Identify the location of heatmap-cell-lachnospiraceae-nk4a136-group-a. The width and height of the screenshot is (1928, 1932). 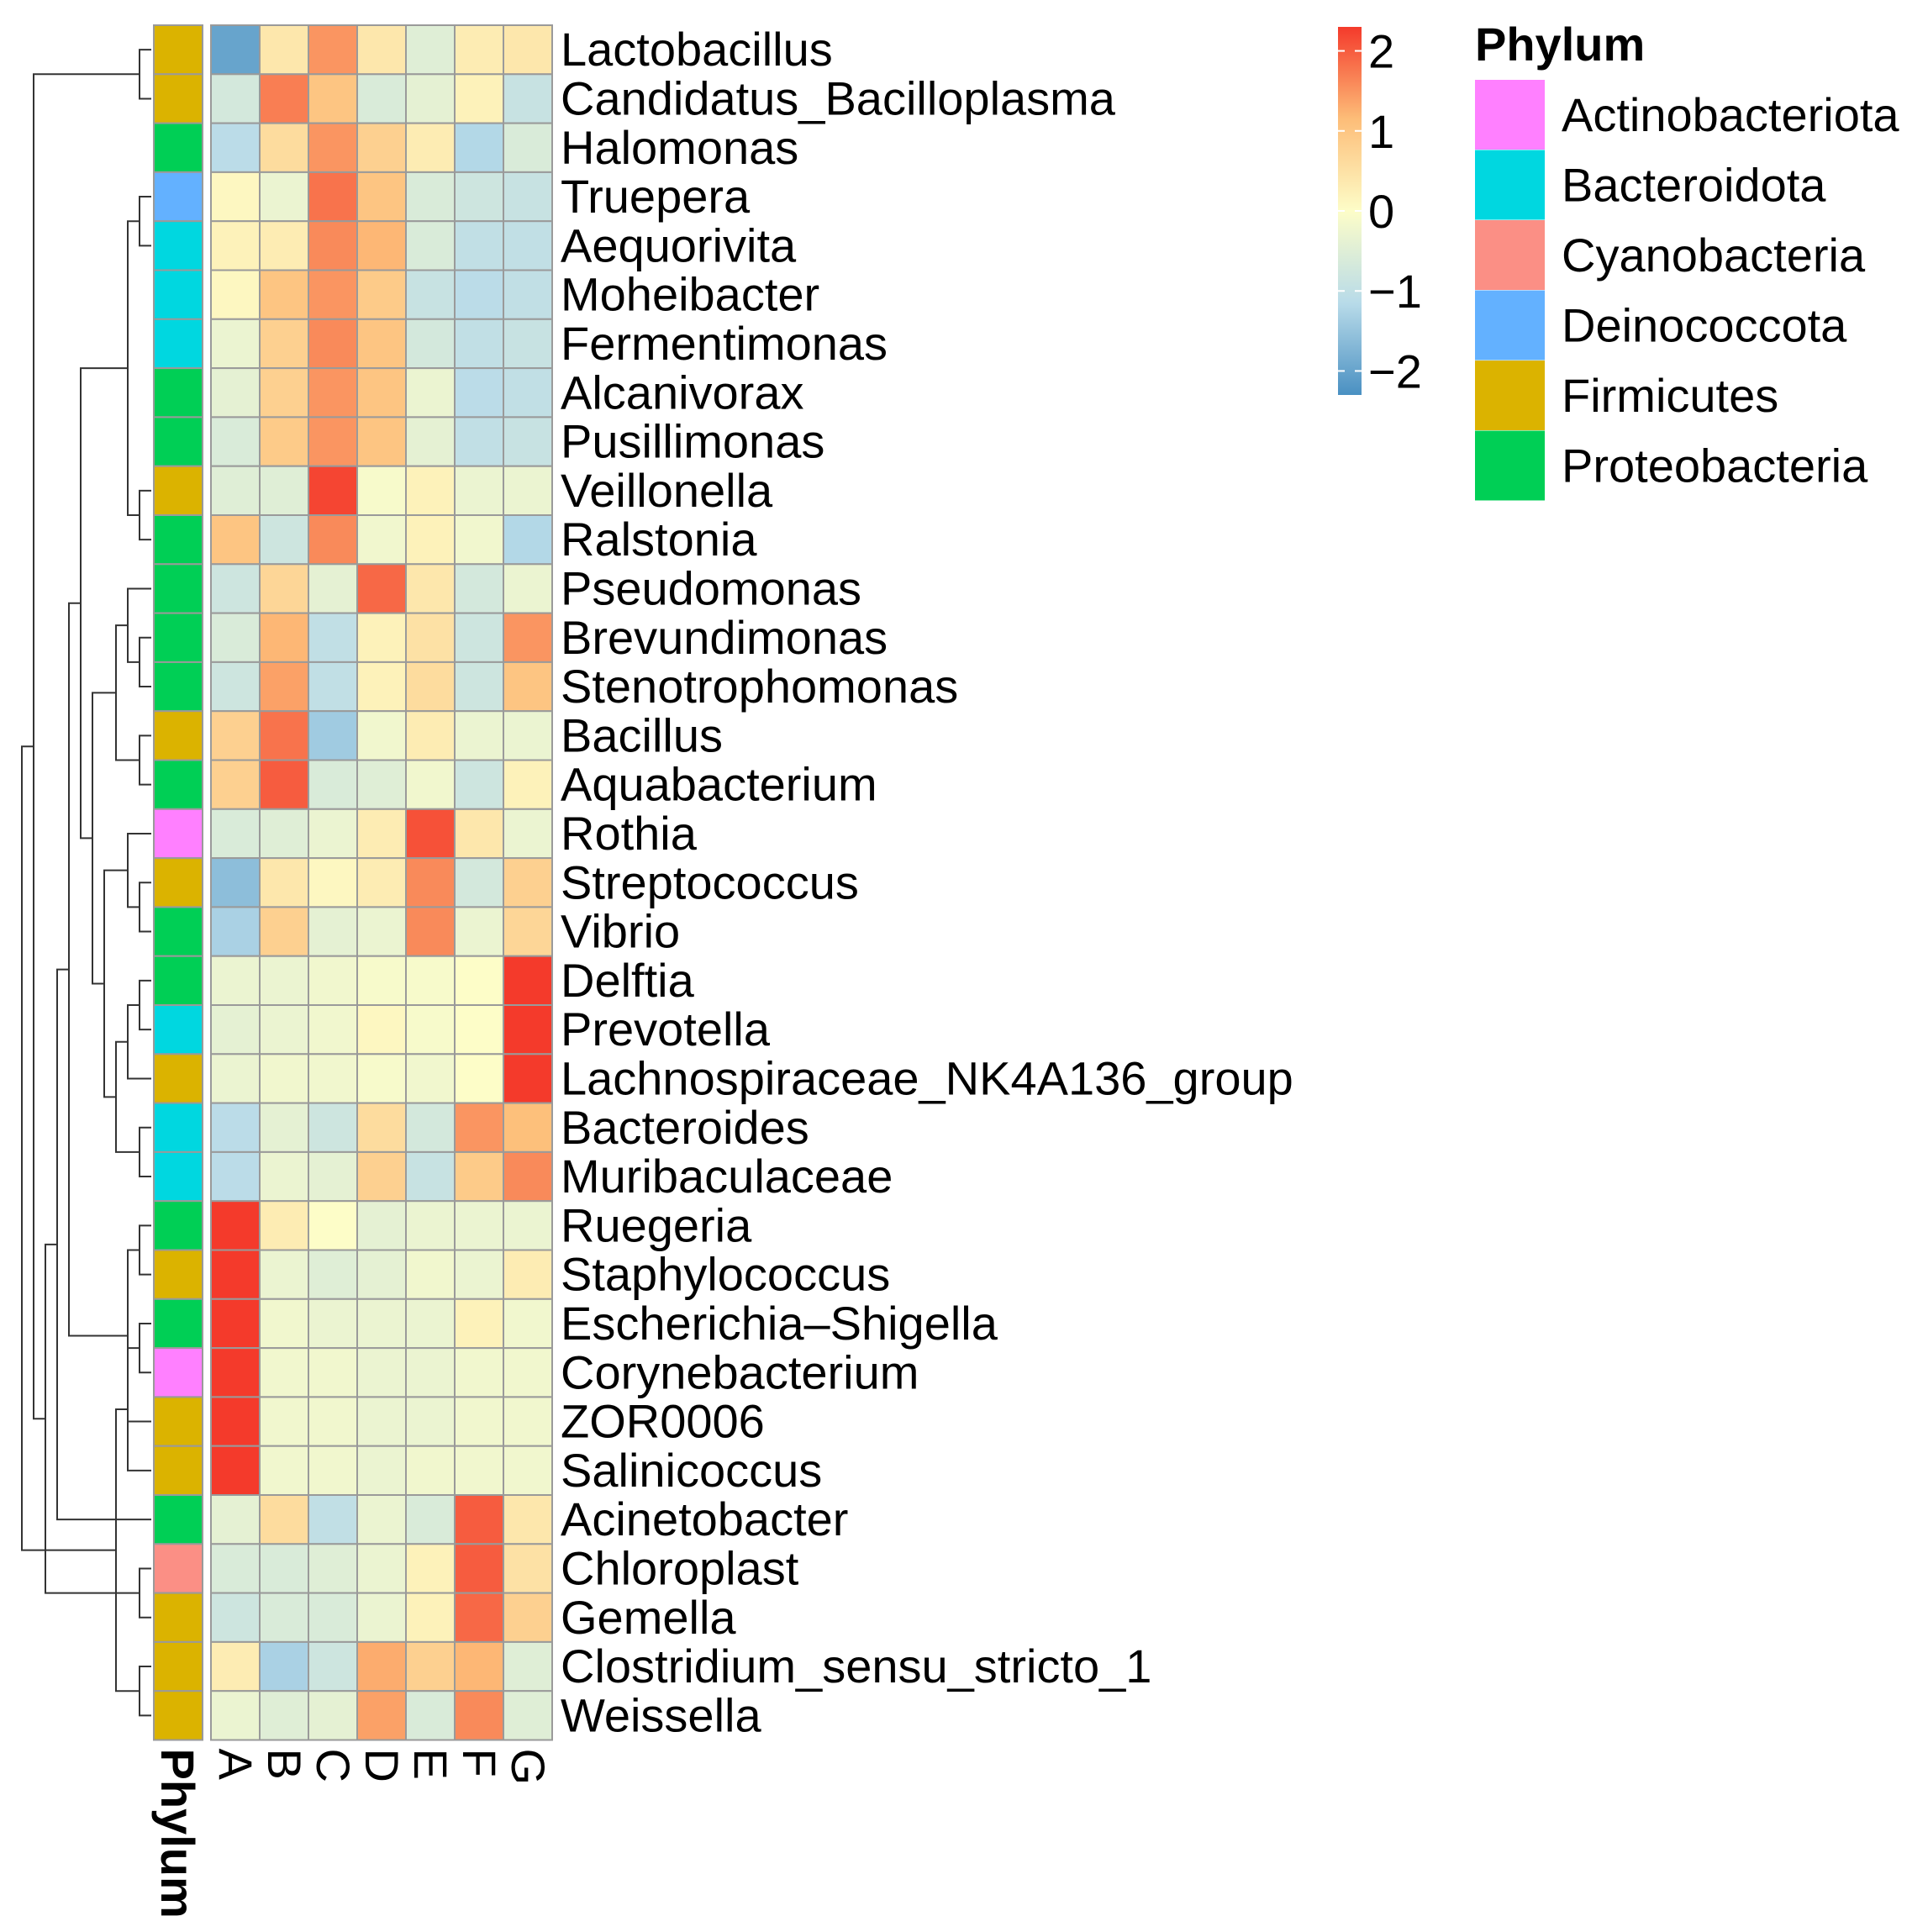
(235, 1078).